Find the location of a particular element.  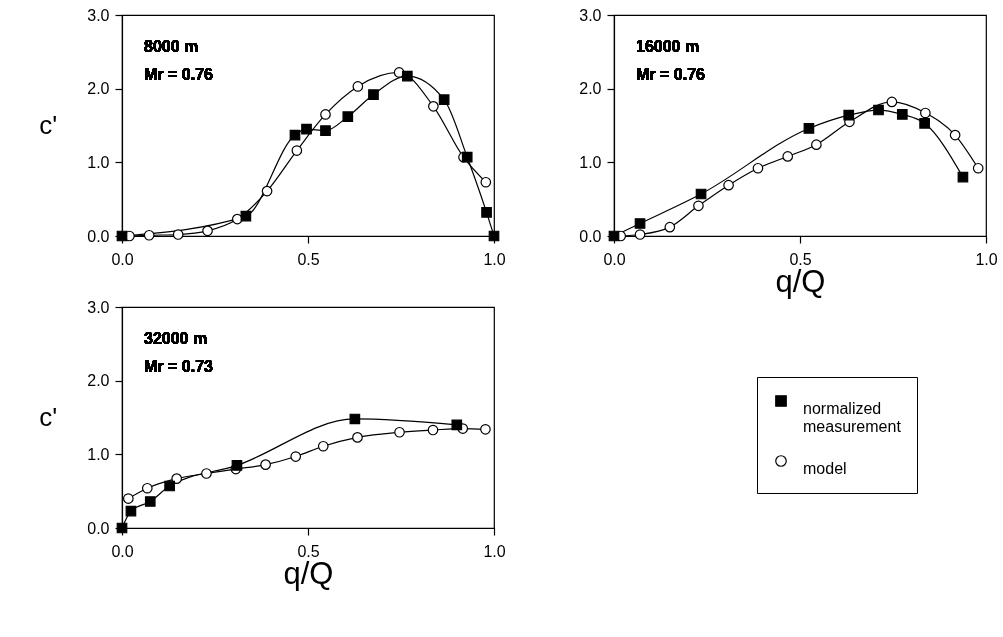

legend-label: model is located at coordinates (825, 468).